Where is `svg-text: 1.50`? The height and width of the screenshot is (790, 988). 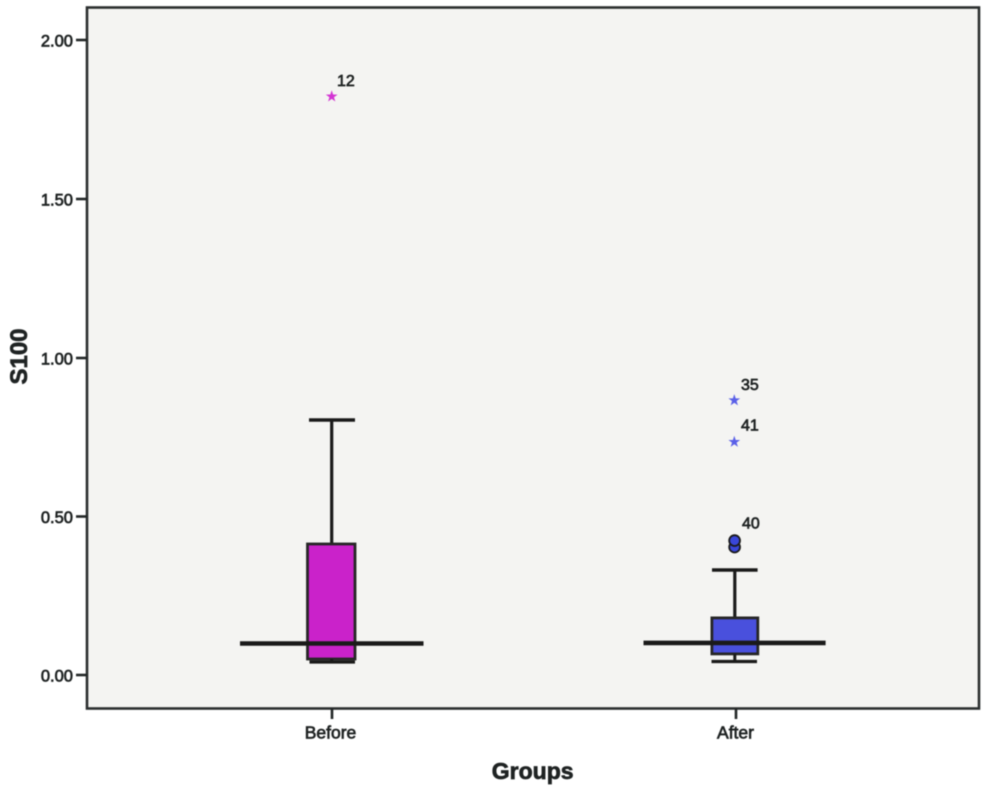 svg-text: 1.50 is located at coordinates (57, 201).